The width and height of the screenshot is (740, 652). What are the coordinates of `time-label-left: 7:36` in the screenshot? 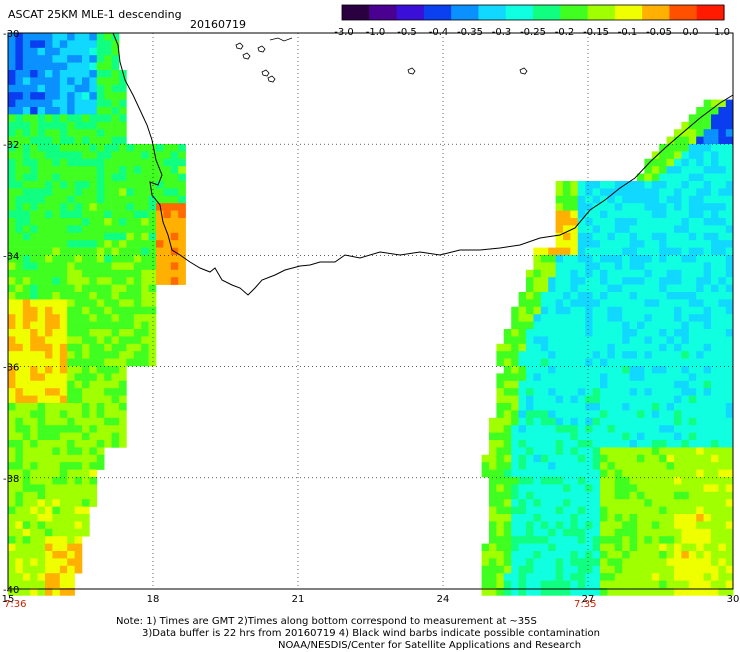 It's located at (15, 604).